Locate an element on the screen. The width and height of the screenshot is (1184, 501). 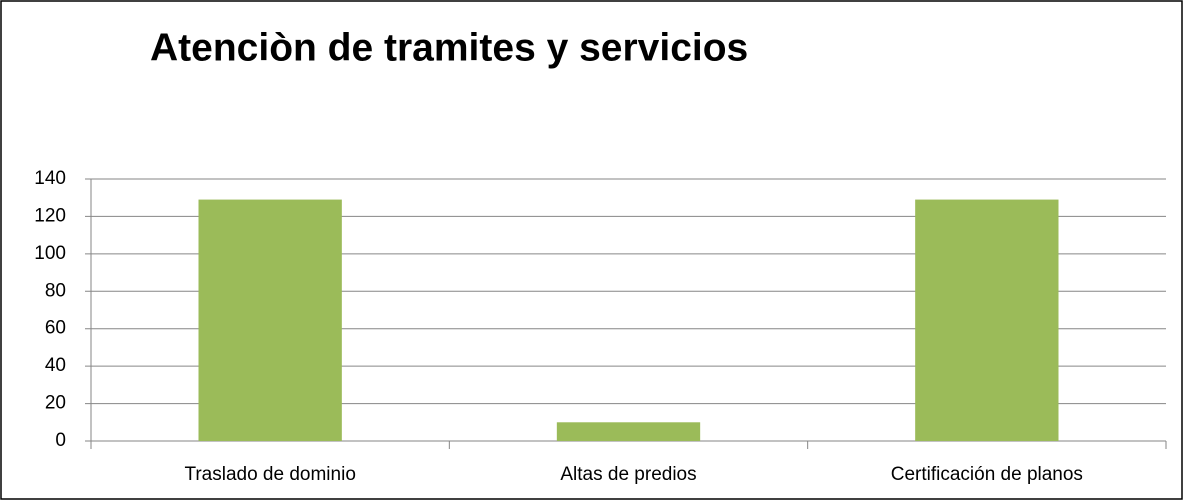
y-tick-label: 0 is located at coordinates (60, 440).